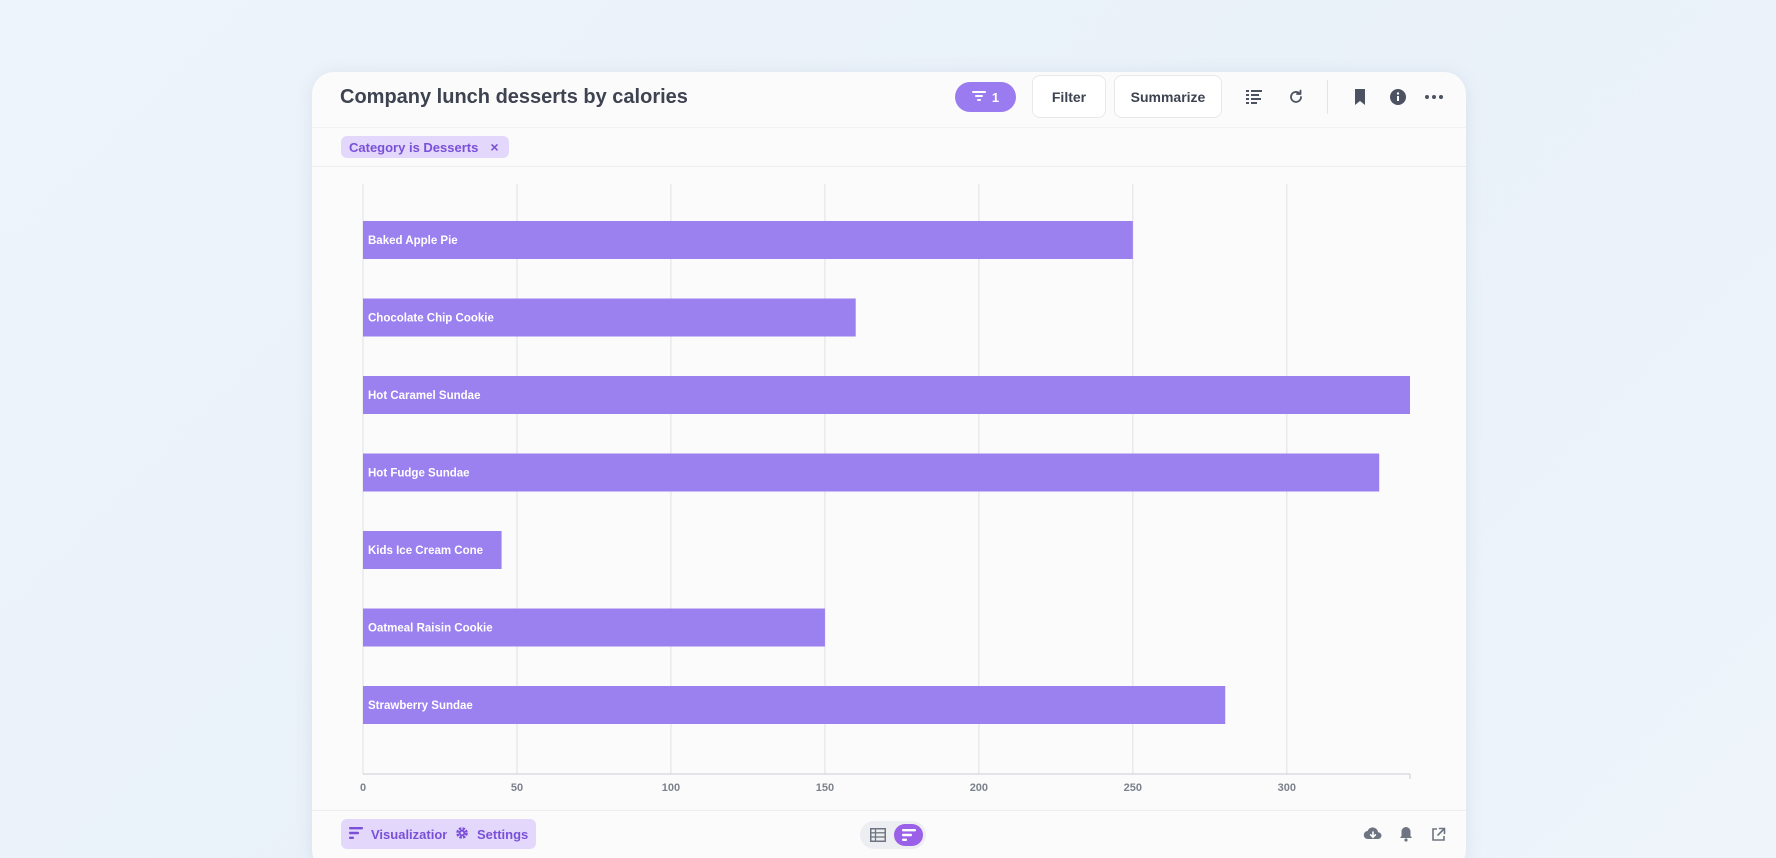 This screenshot has height=858, width=1776. I want to click on refresh-icon, so click(1296, 97).